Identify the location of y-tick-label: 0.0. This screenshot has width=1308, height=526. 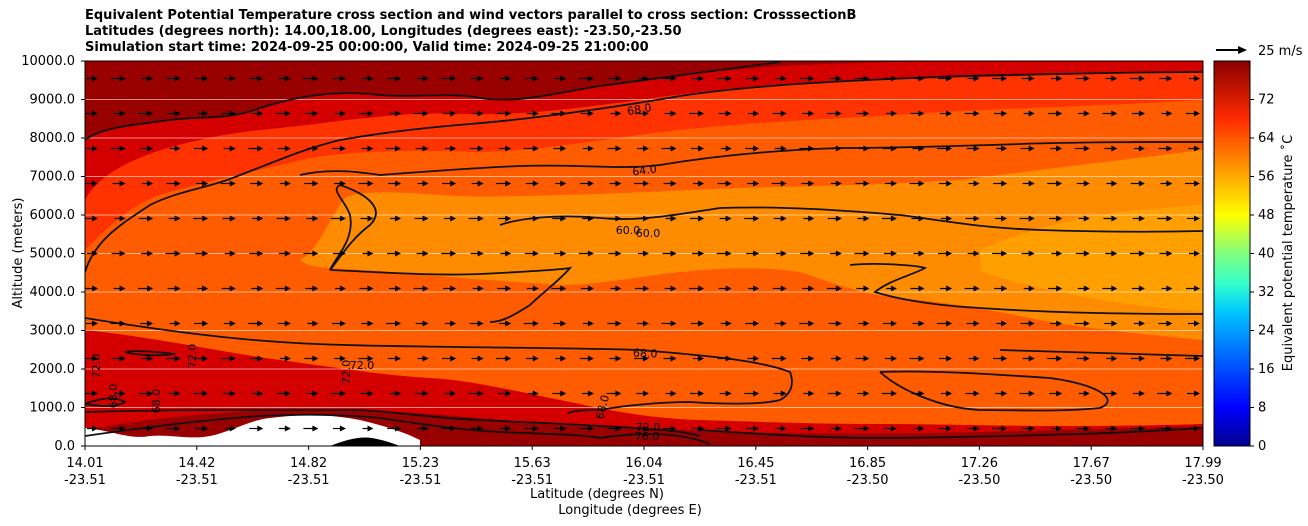
(64, 446).